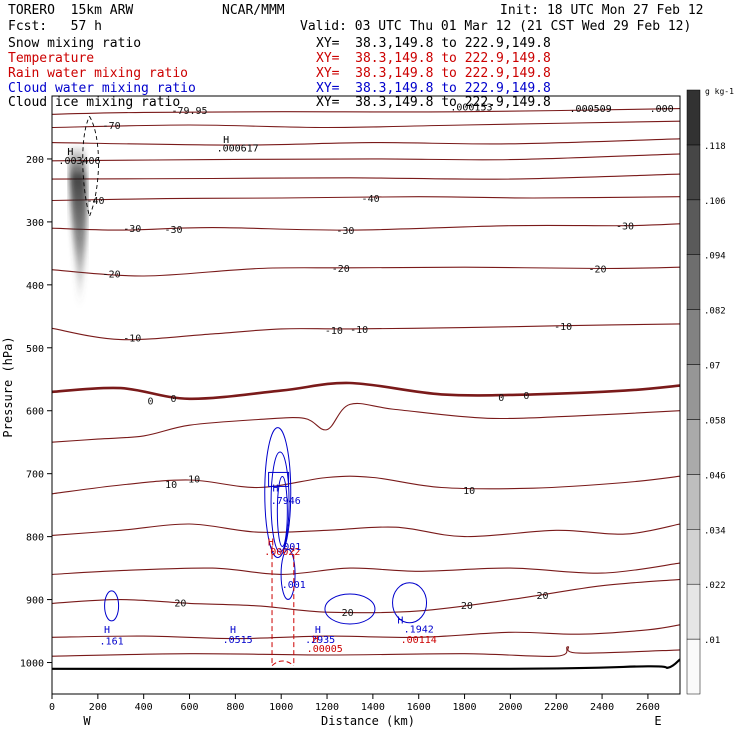 Image resolution: width=740 pixels, height=740 pixels. What do you see at coordinates (112, 641) in the screenshot?
I see `value-label-14: .161` at bounding box center [112, 641].